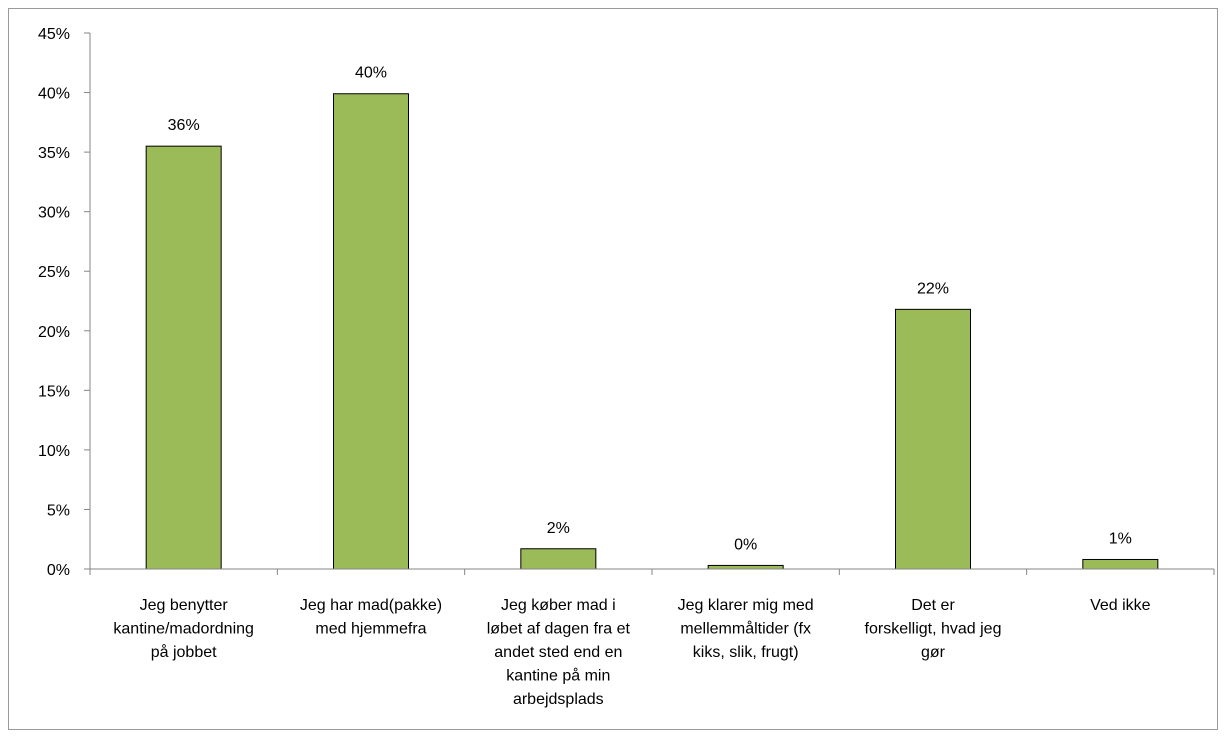 This screenshot has height=738, width=1226. What do you see at coordinates (746, 652) in the screenshot?
I see `category-label-line: kiks, slik, frugt)` at bounding box center [746, 652].